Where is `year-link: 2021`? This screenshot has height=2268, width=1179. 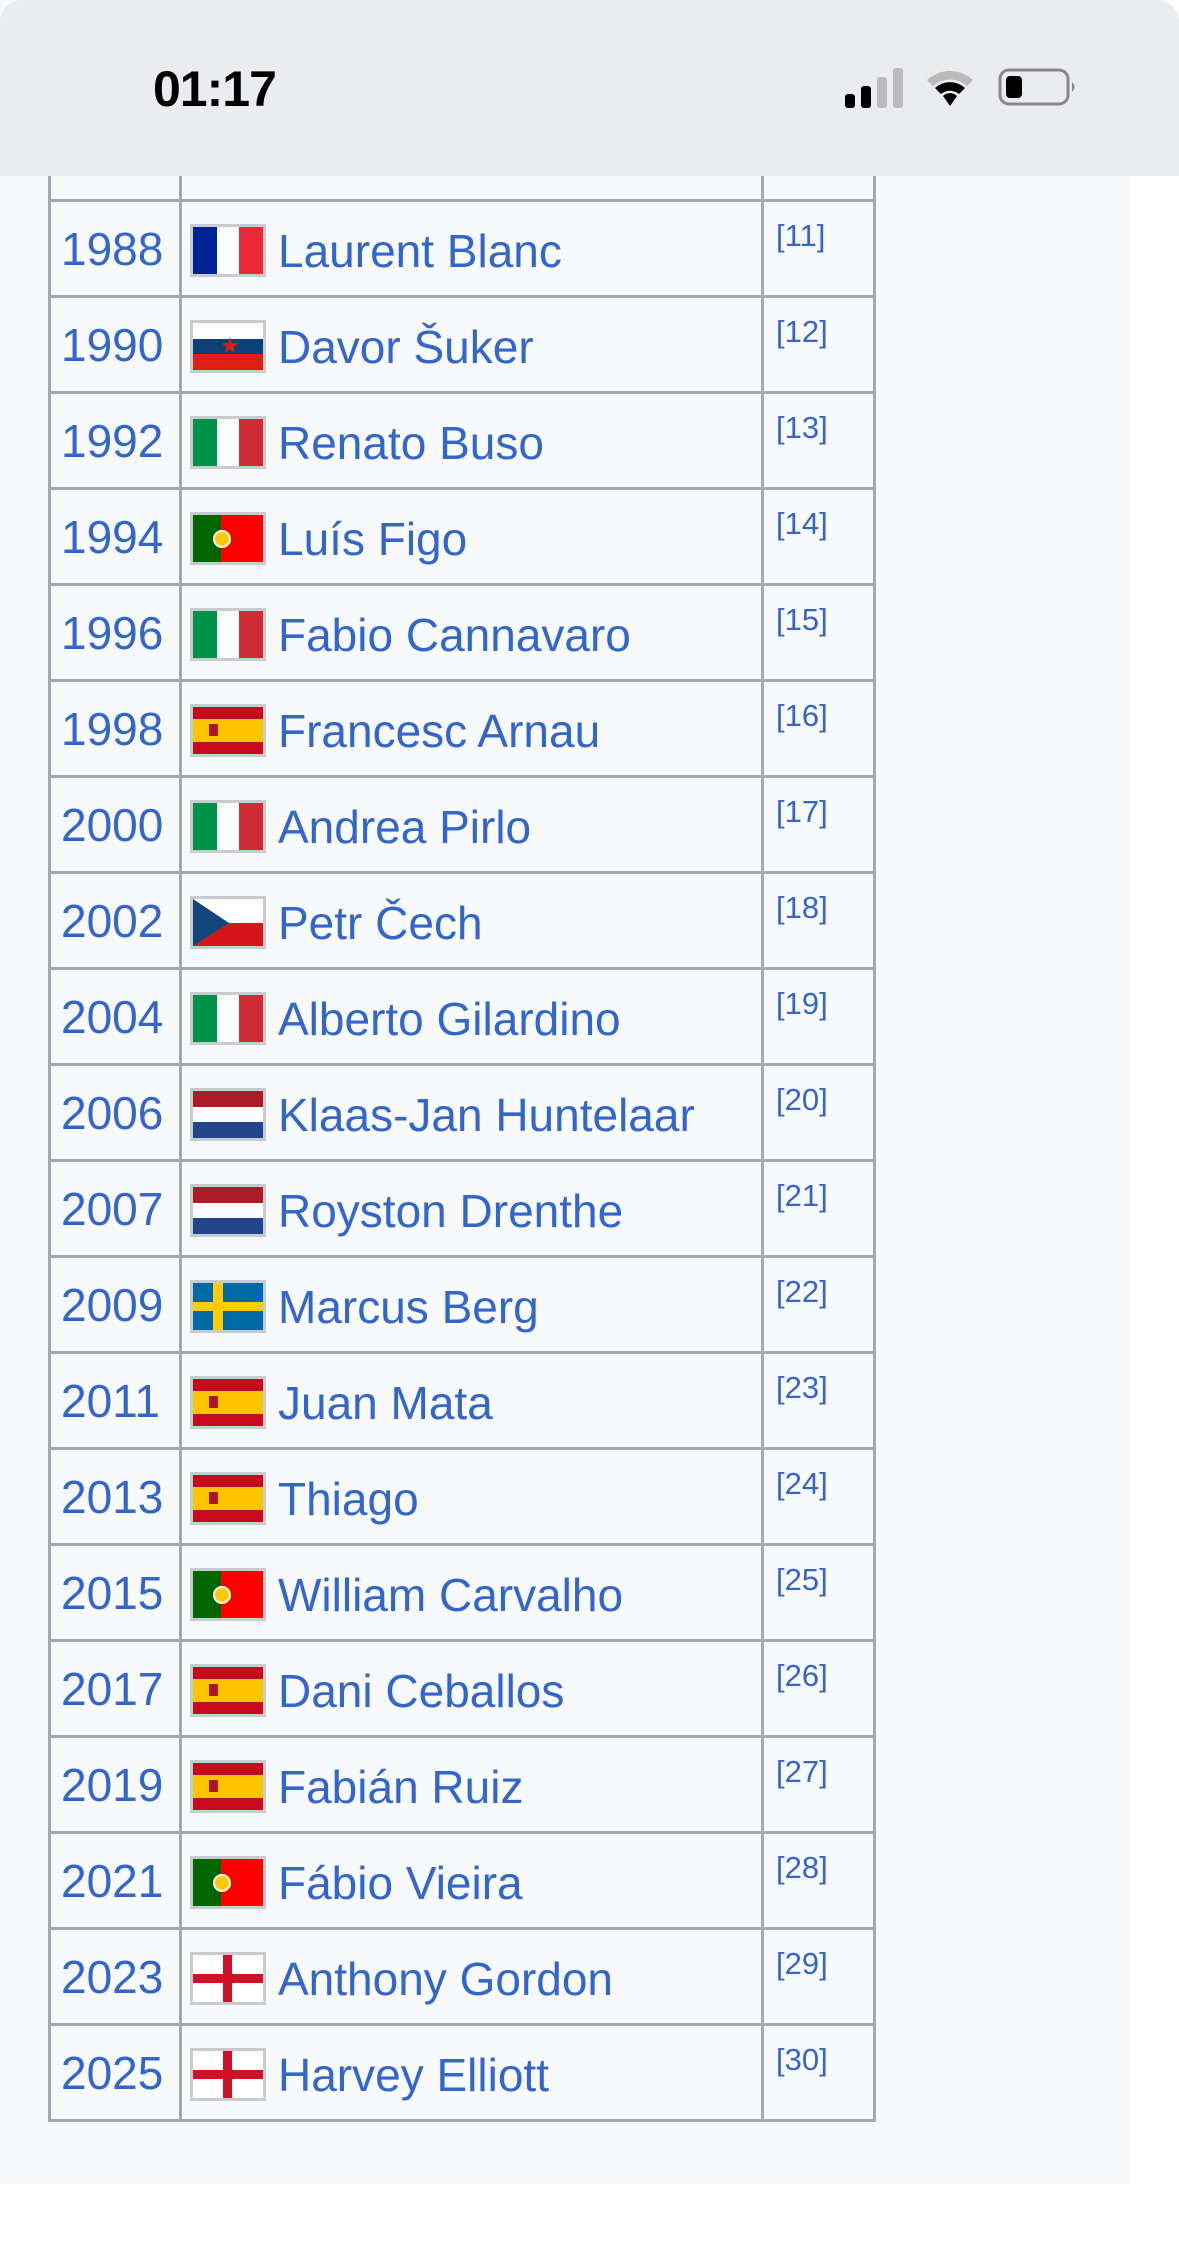
year-link: 2021 is located at coordinates (112, 1880).